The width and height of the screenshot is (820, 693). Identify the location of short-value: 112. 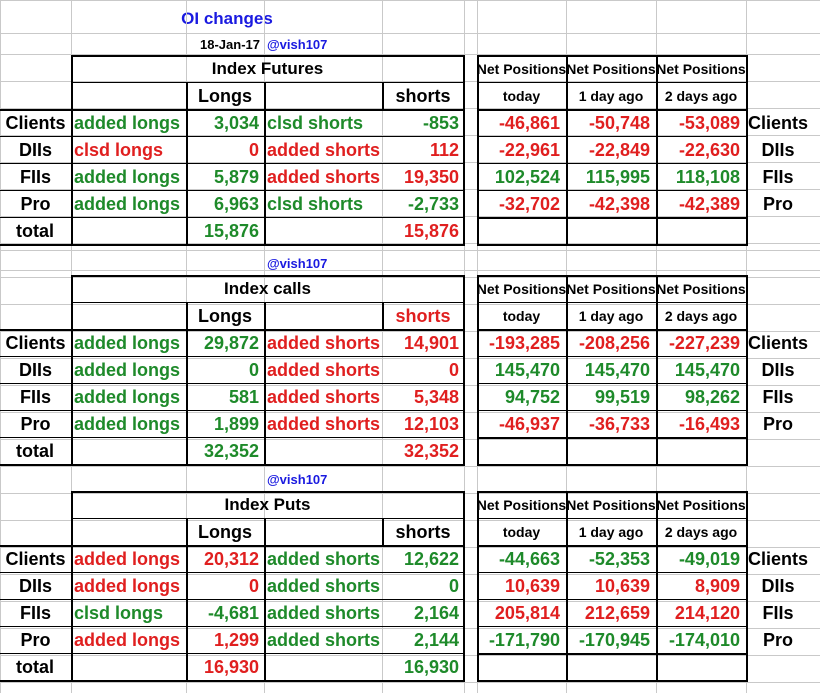
(444, 149).